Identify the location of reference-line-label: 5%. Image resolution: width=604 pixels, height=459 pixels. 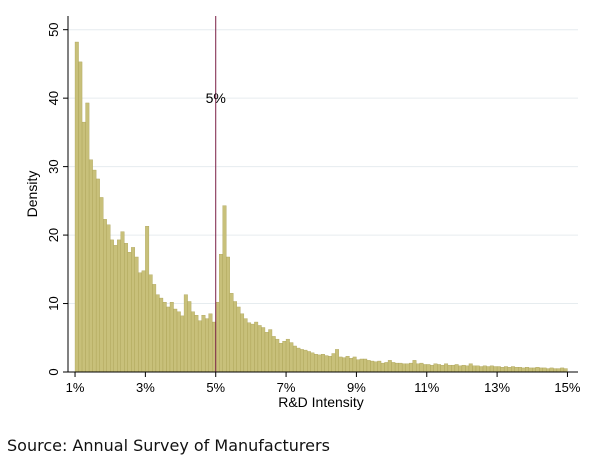
(216, 98).